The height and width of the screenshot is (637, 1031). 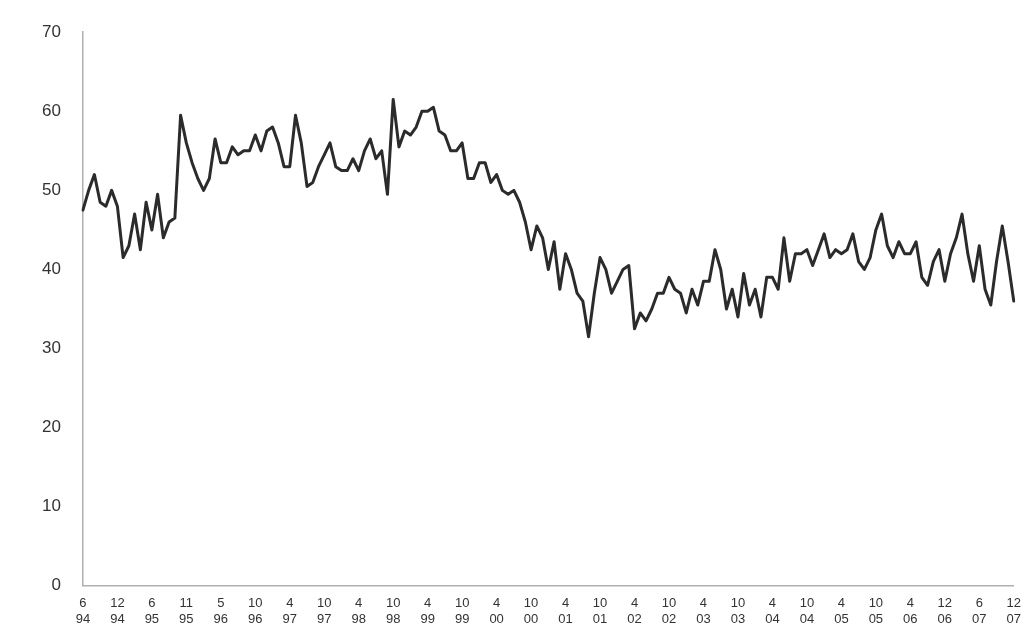 What do you see at coordinates (324, 610) in the screenshot?
I see `x-tick-label: 10 97` at bounding box center [324, 610].